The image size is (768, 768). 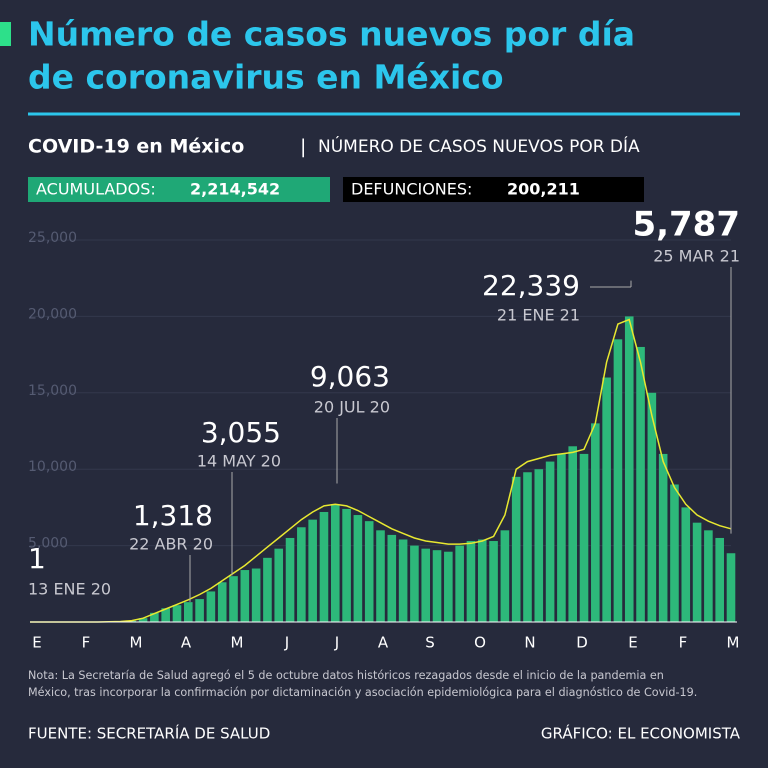 What do you see at coordinates (149, 733) in the screenshot?
I see `source: FUENTE: SECRETARÍA DE SALUD` at bounding box center [149, 733].